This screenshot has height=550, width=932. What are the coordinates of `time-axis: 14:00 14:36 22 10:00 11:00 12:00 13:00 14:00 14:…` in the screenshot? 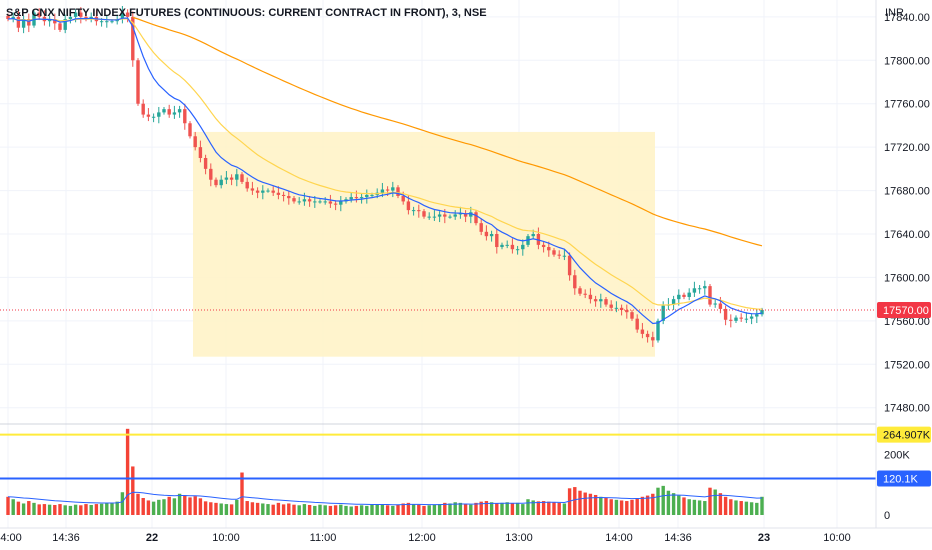 It's located at (425, 538).